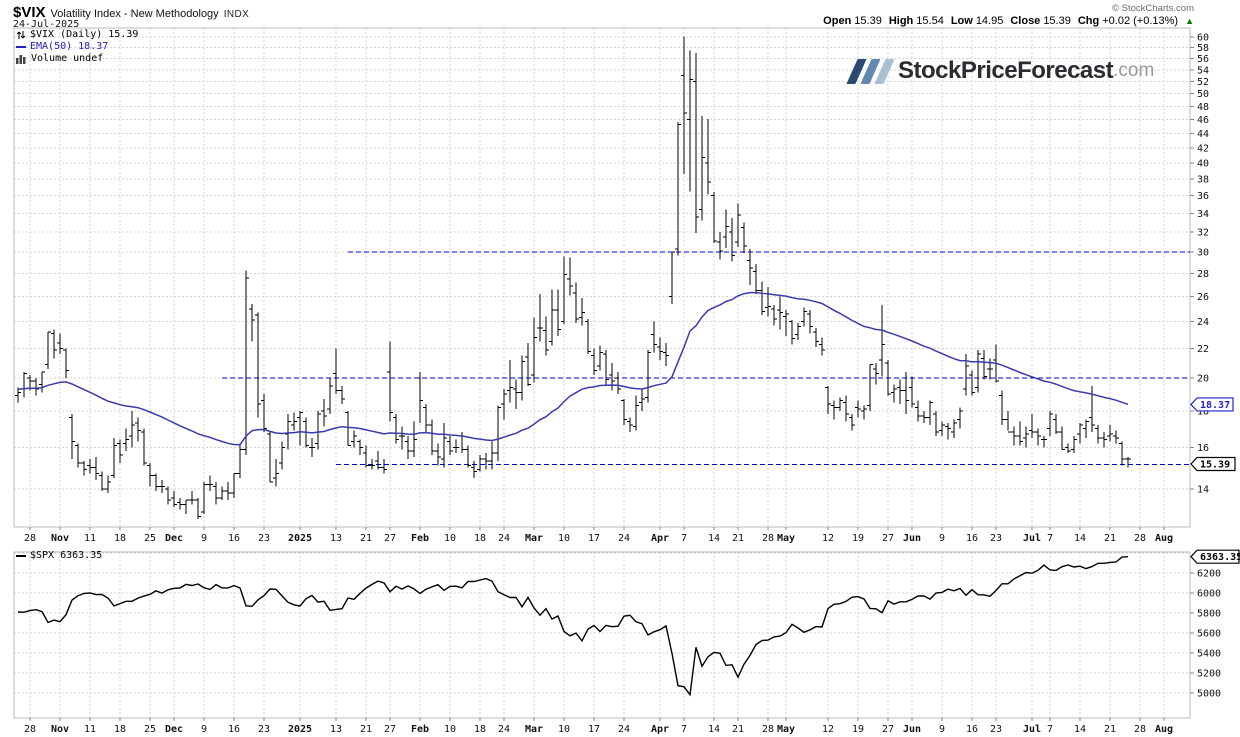 This screenshot has height=737, width=1240. I want to click on x-axis-label: 19, so click(858, 538).